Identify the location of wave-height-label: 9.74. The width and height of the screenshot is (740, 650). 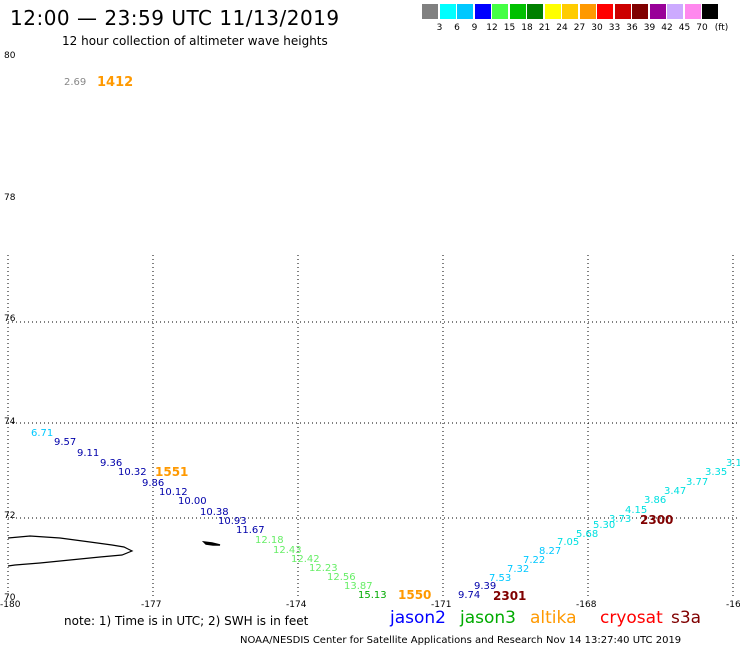
(469, 595).